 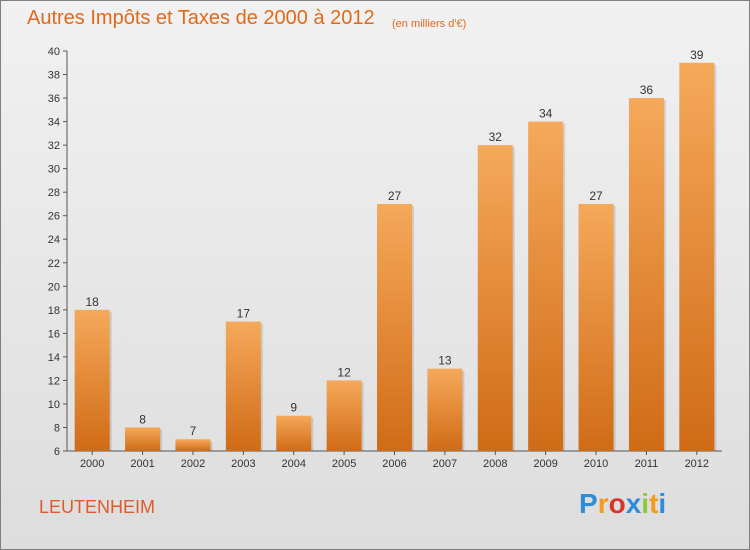 I want to click on y-tick-label: 28, so click(x=54, y=193).